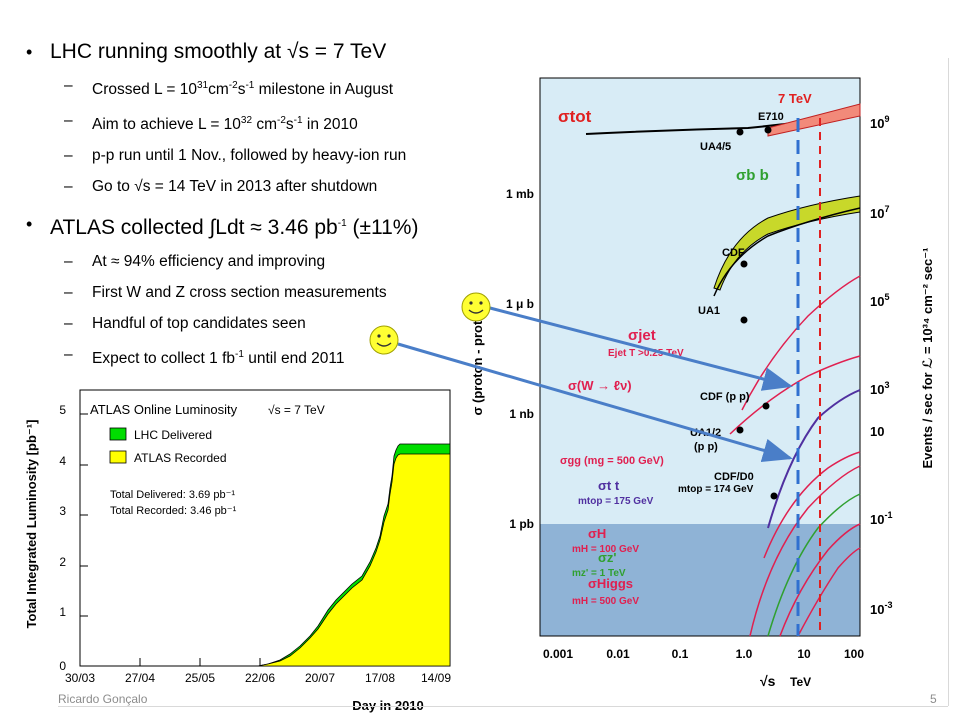  I want to click on label-sh: σH, so click(597, 533).